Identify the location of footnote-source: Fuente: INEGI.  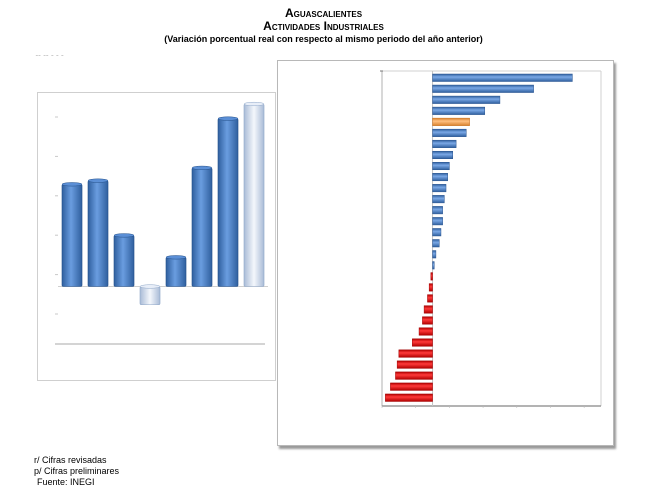
(66, 482).